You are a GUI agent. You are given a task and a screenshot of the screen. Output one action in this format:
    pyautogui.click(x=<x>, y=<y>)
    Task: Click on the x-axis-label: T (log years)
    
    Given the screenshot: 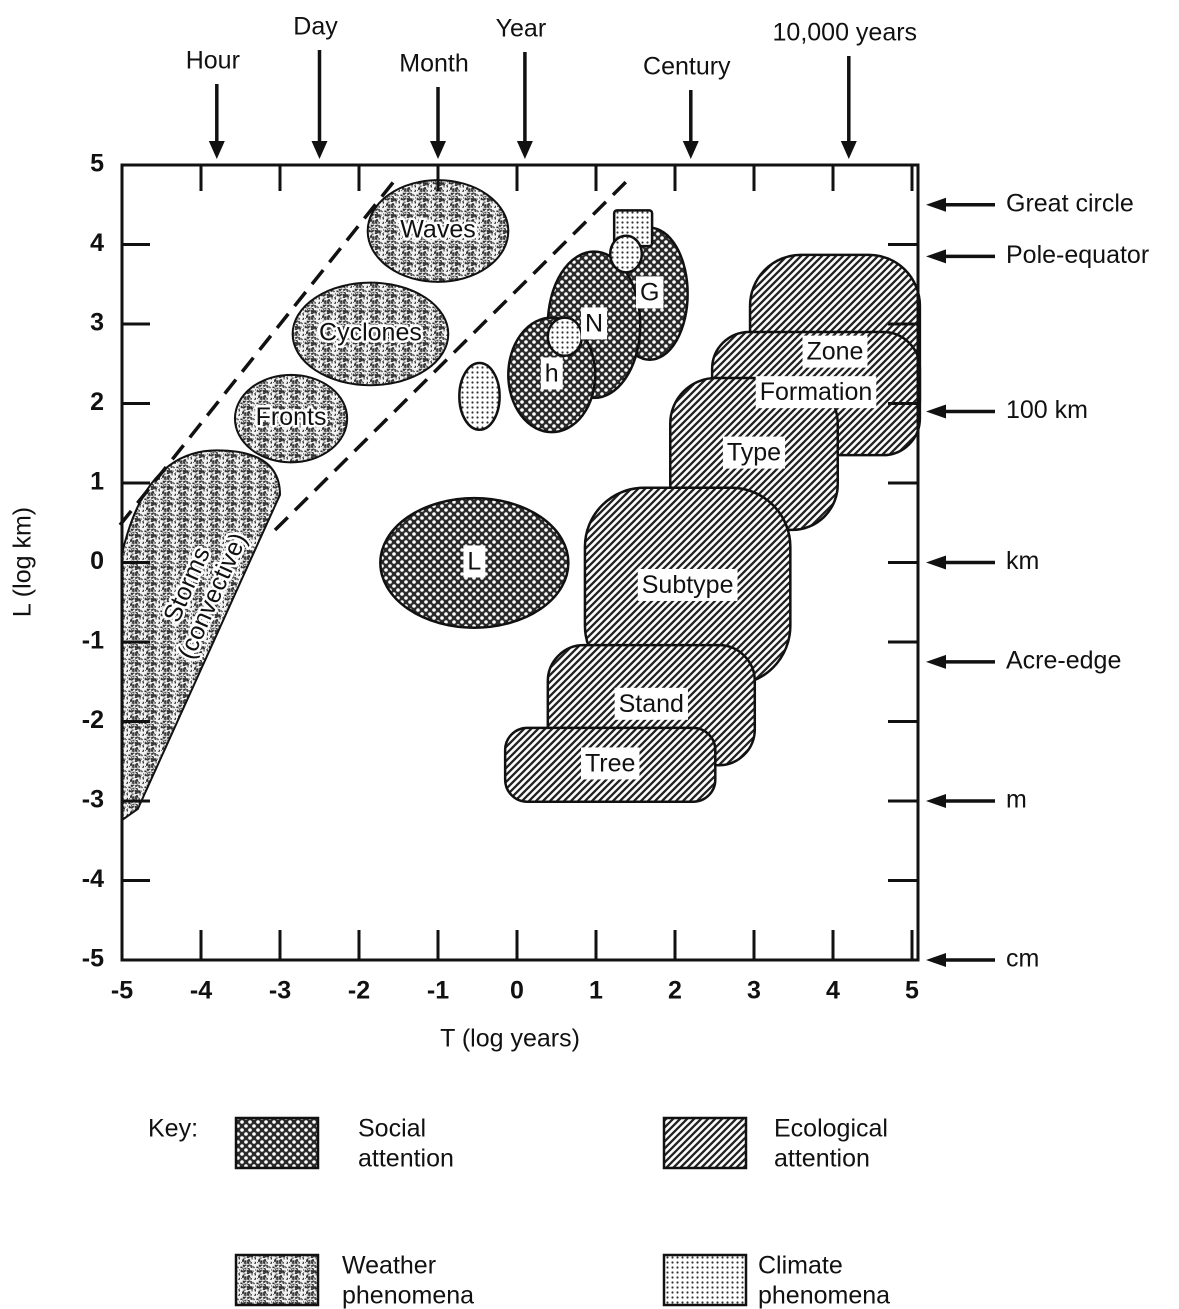 What is the action you would take?
    pyautogui.click(x=510, y=1039)
    